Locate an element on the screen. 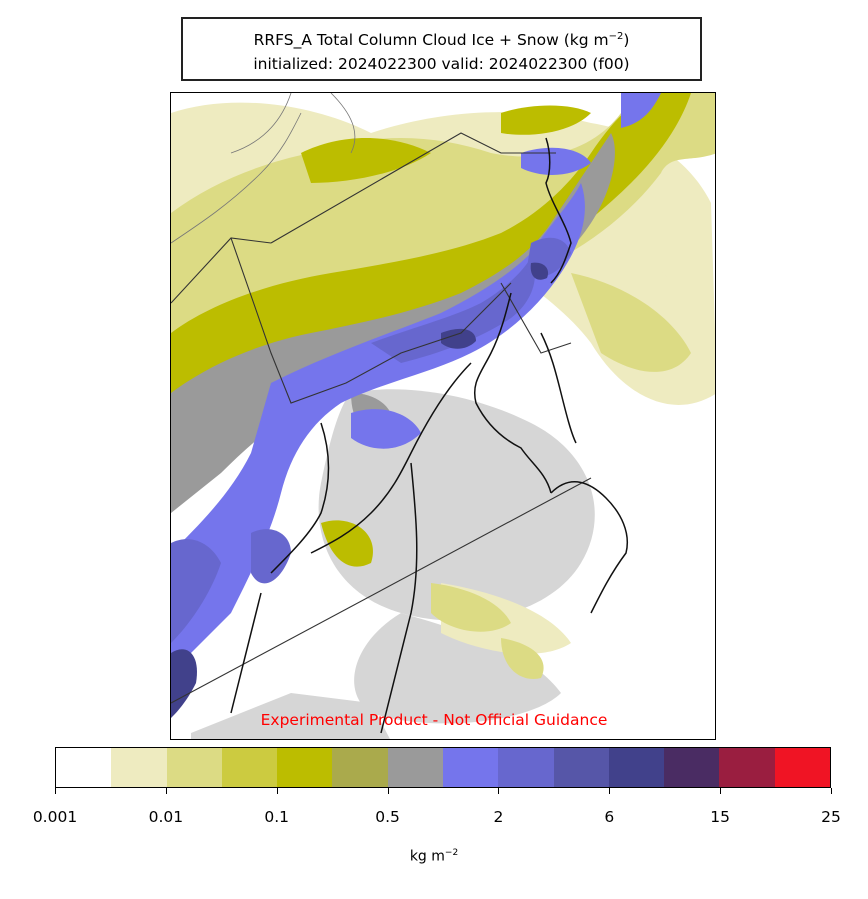 The width and height of the screenshot is (868, 899). colorbar-tick-label: 0.5 is located at coordinates (387, 817).